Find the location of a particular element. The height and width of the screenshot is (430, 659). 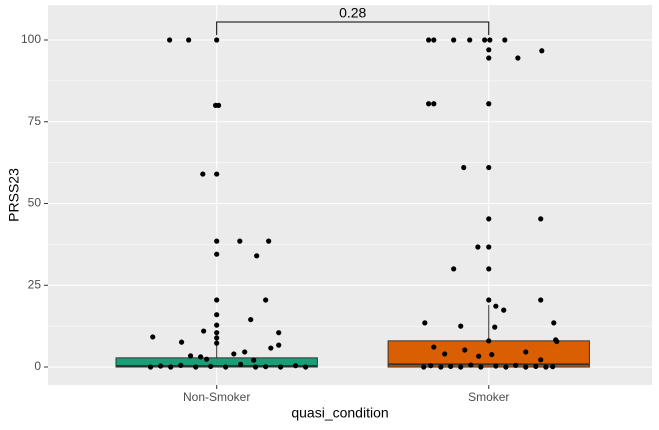

y-tick-label: 0 is located at coordinates (37, 366).